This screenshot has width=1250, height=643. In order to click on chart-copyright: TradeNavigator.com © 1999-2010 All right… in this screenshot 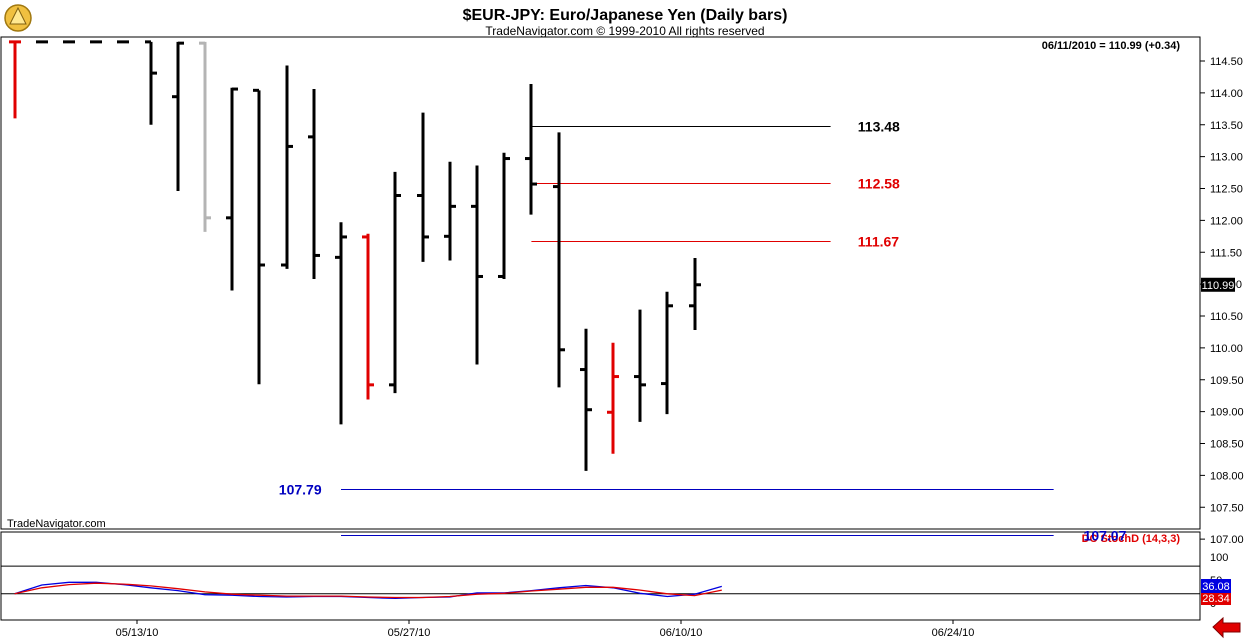, I will do `click(624, 31)`.